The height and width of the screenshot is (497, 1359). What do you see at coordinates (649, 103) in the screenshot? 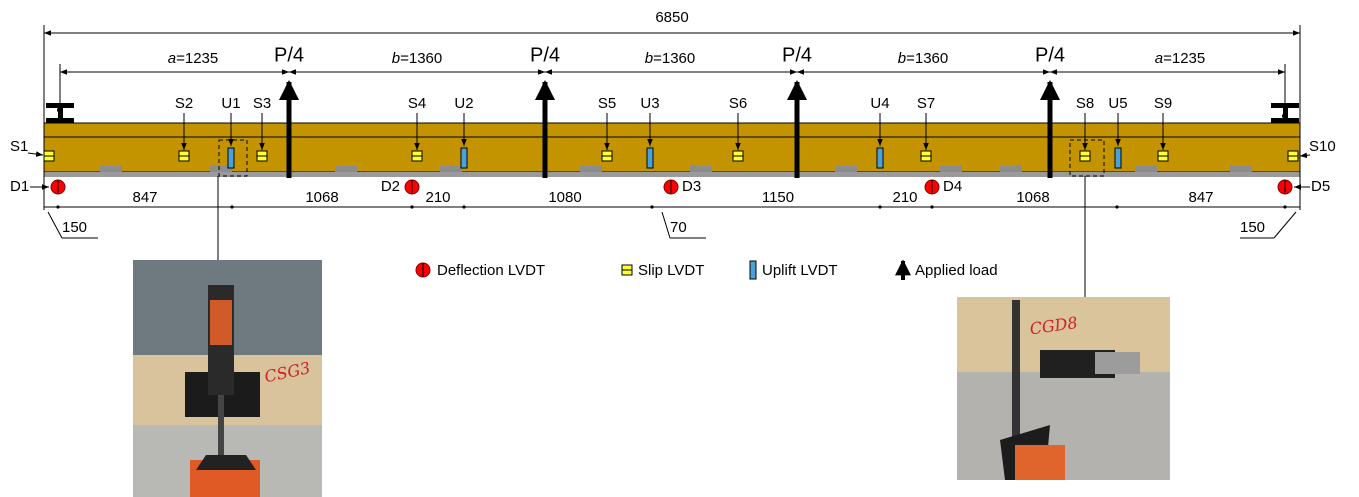
I see `uplift-label: U3` at bounding box center [649, 103].